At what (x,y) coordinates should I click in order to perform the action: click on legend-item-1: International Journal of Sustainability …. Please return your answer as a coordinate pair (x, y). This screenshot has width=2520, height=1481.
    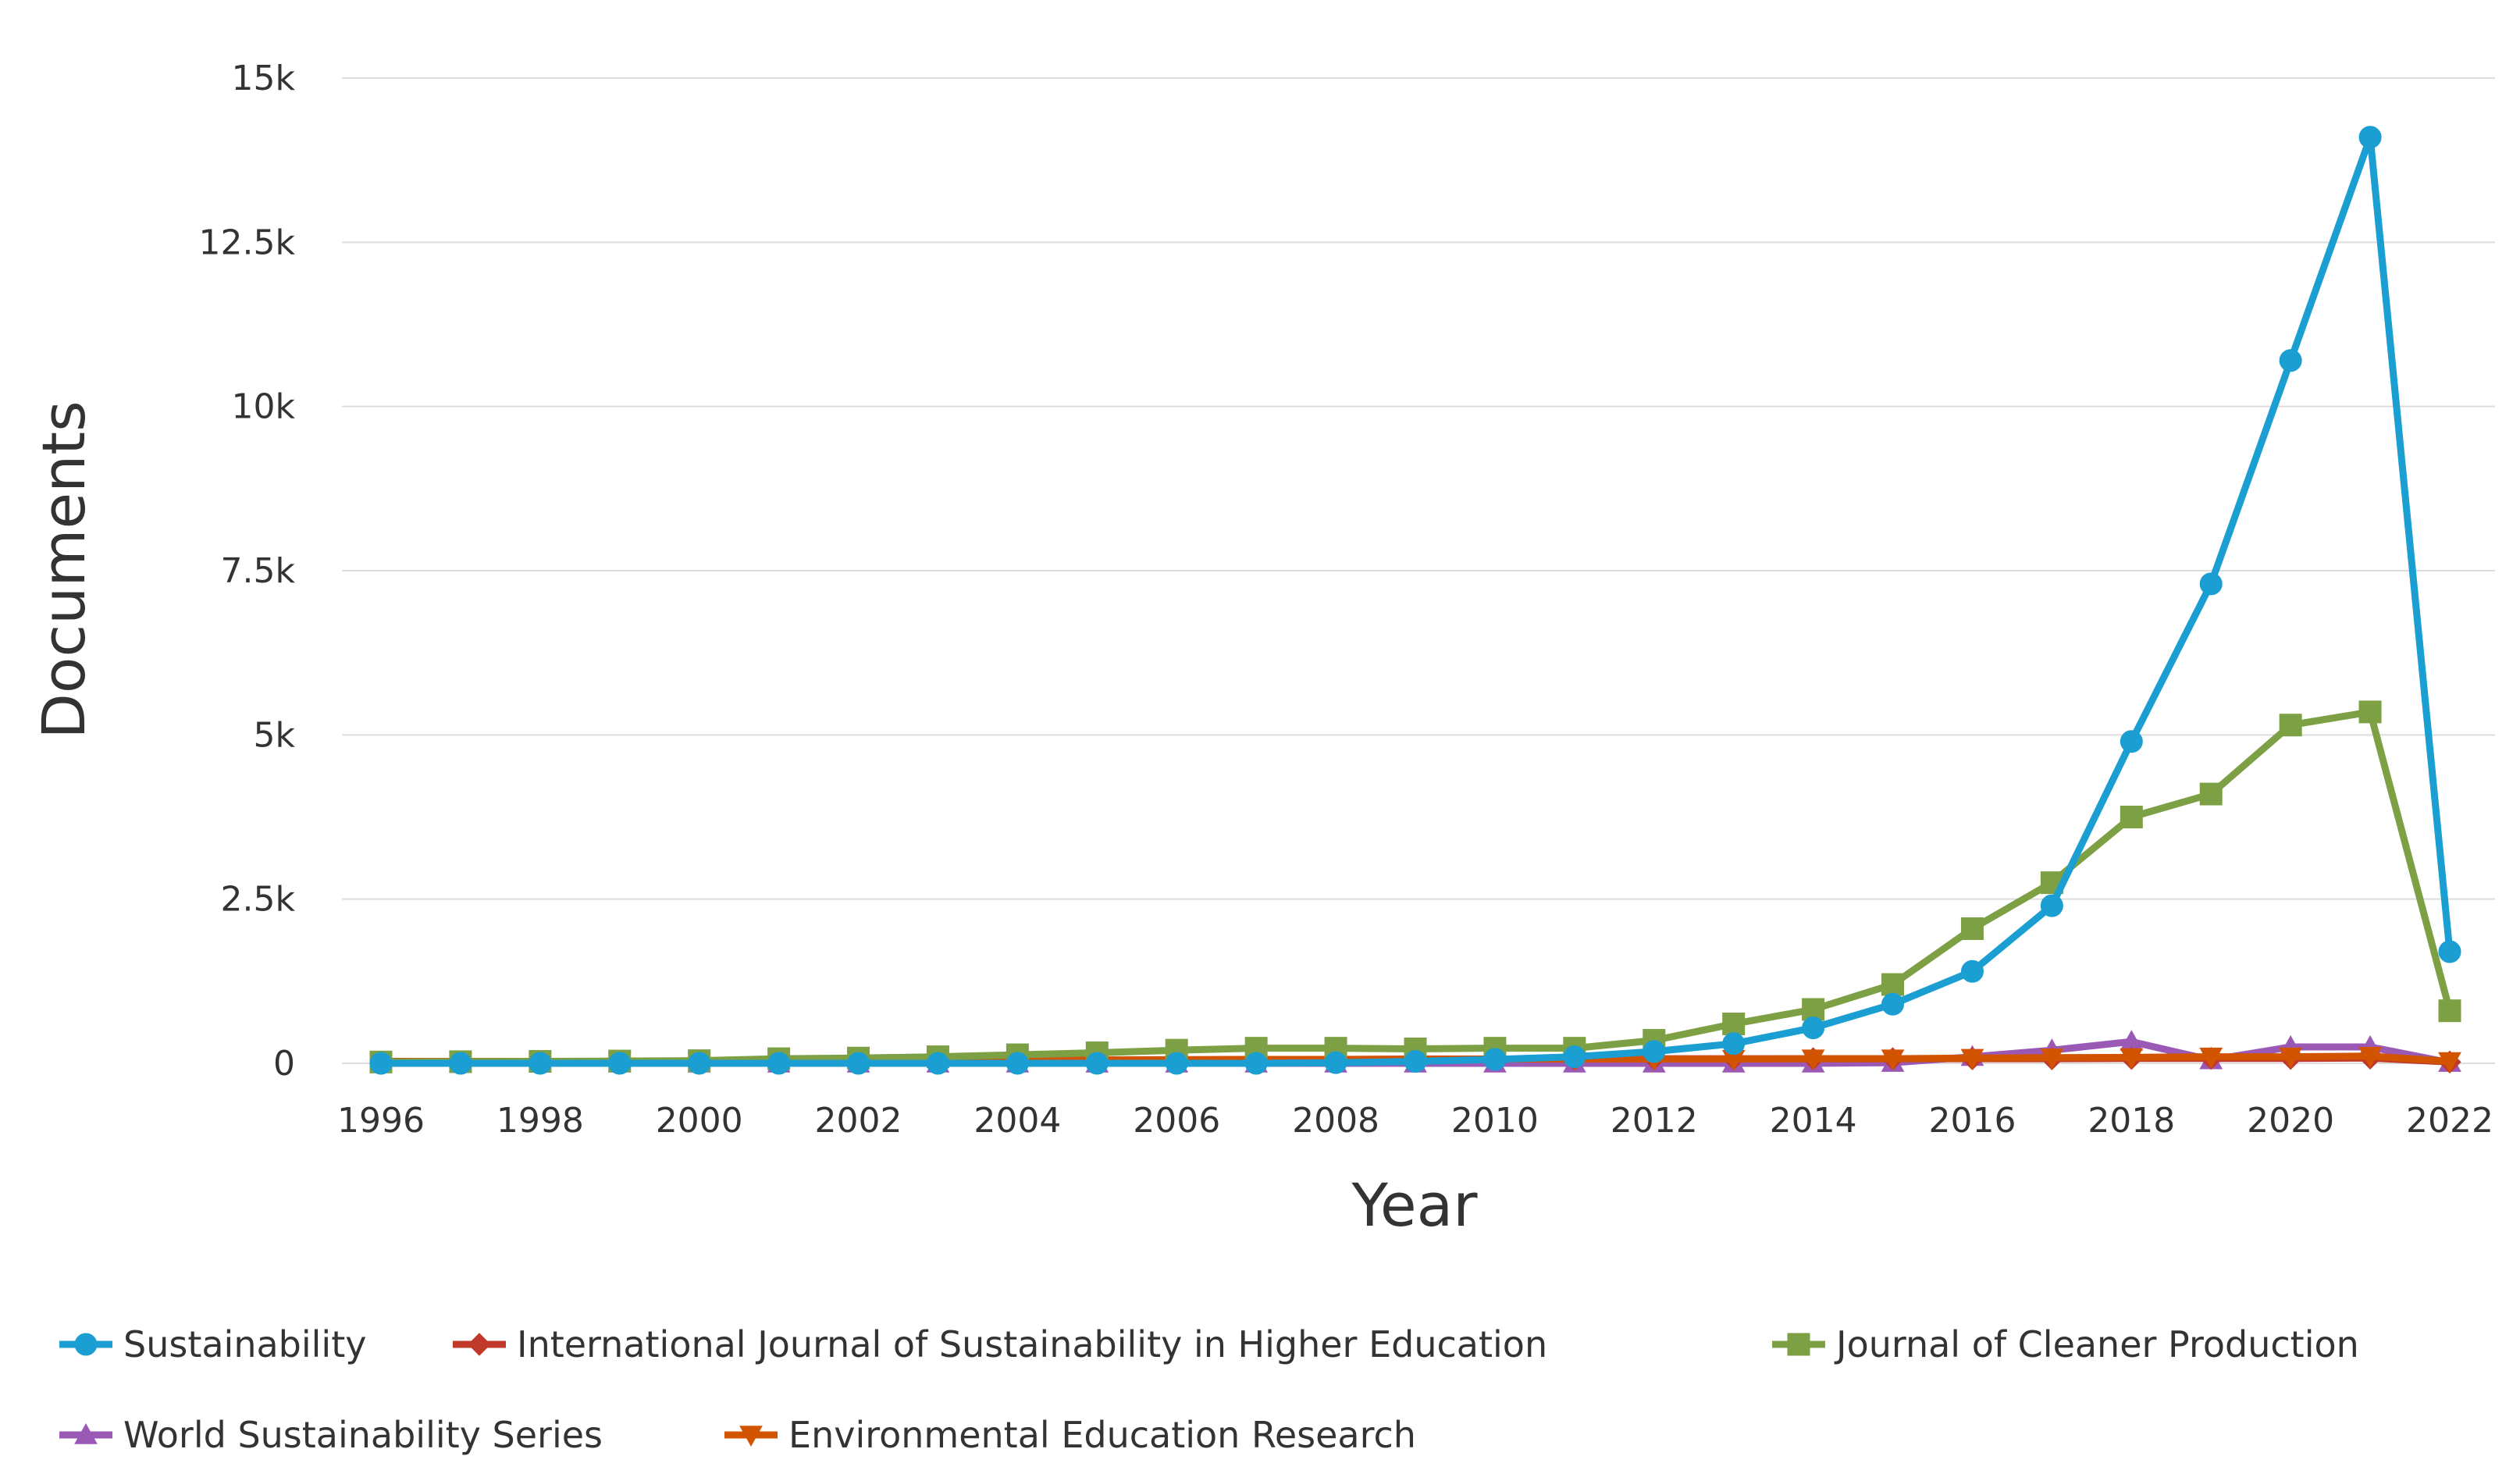
    Looking at the image, I should click on (1000, 1344).